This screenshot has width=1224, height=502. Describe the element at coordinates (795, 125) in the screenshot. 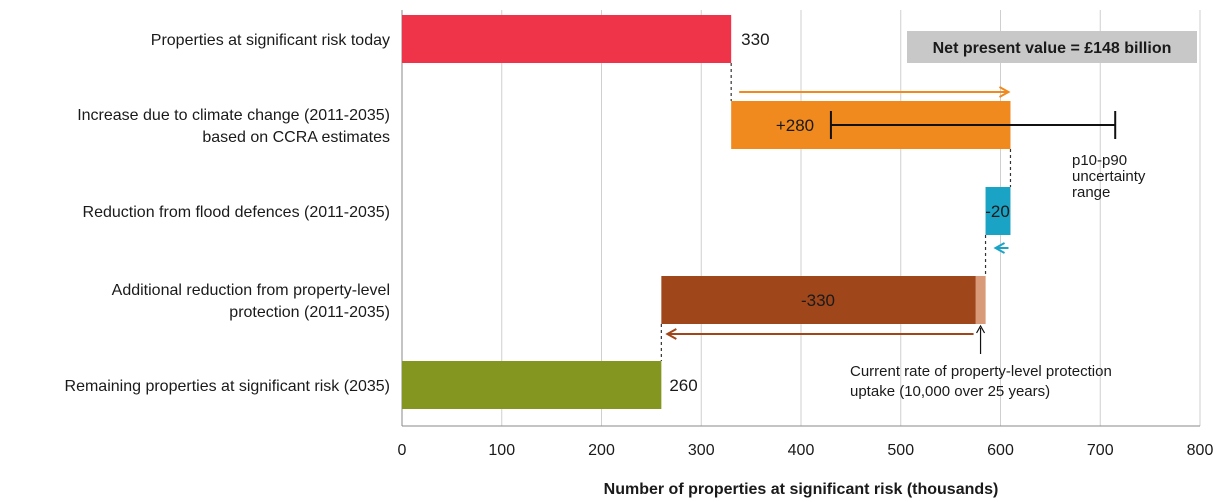

I see `bar-value-label: +280` at that location.